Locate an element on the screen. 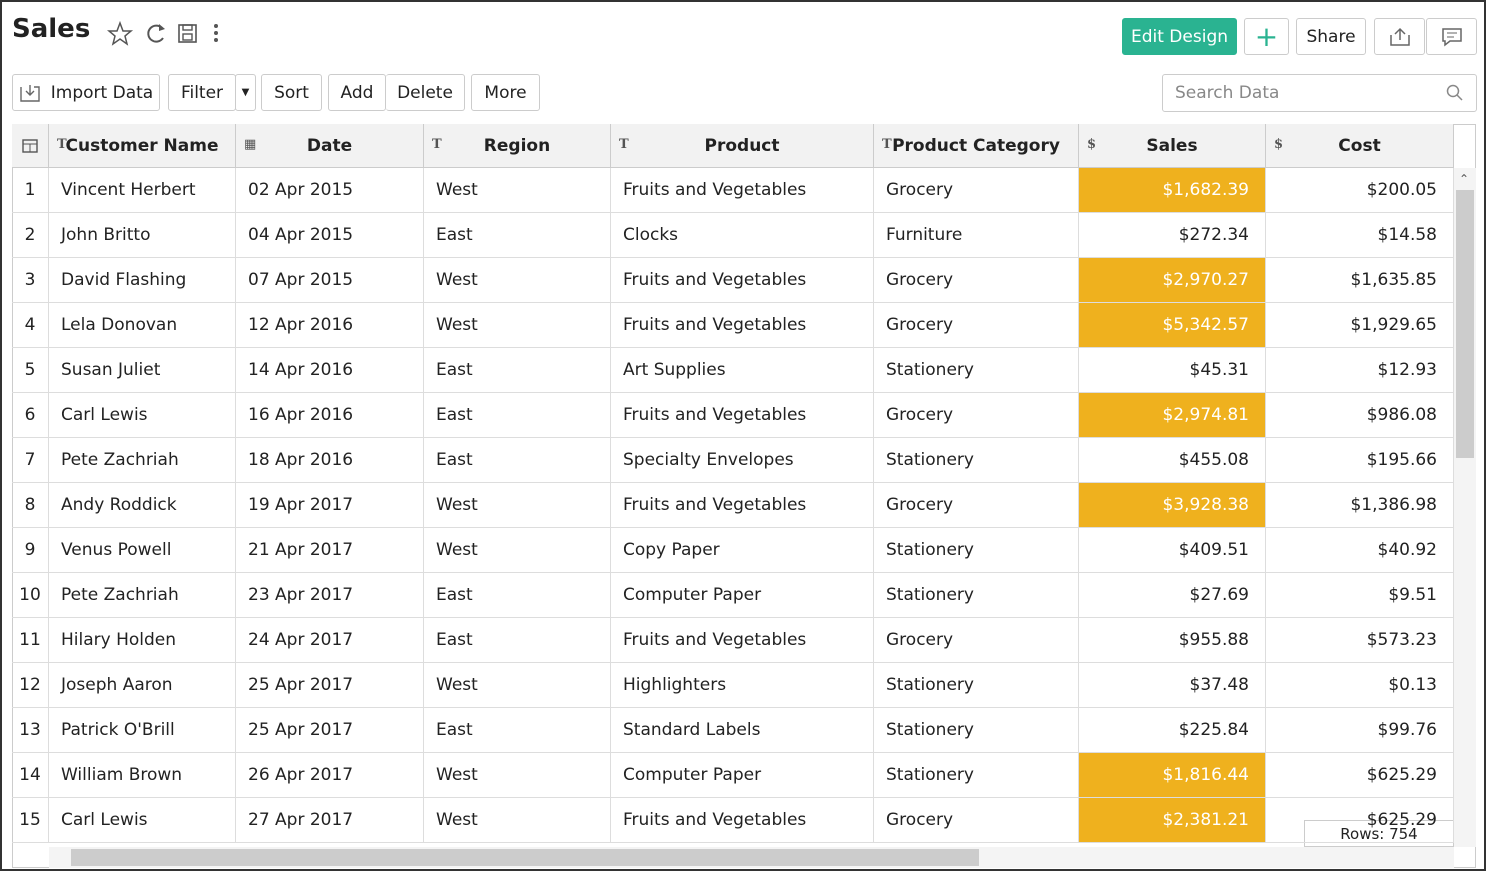  table-cell: Copy Paper is located at coordinates (742, 550).